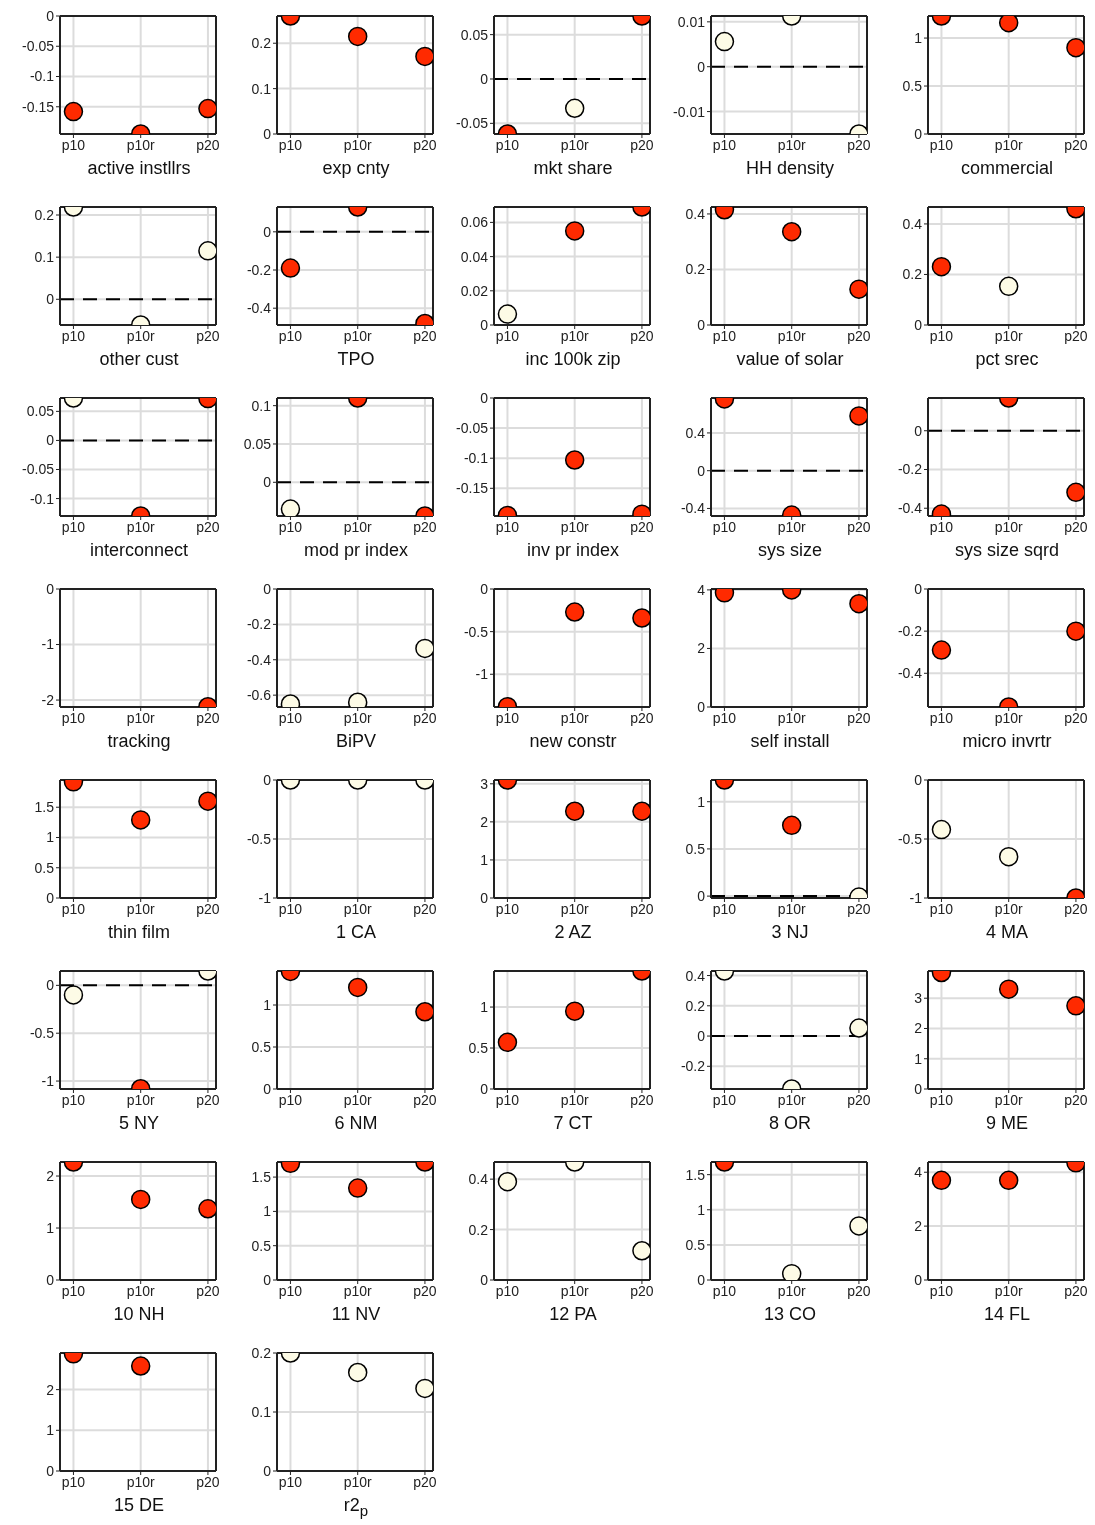 This screenshot has height=1525, width=1095. What do you see at coordinates (790, 932) in the screenshot?
I see `x-axis-title: 3 NJ` at bounding box center [790, 932].